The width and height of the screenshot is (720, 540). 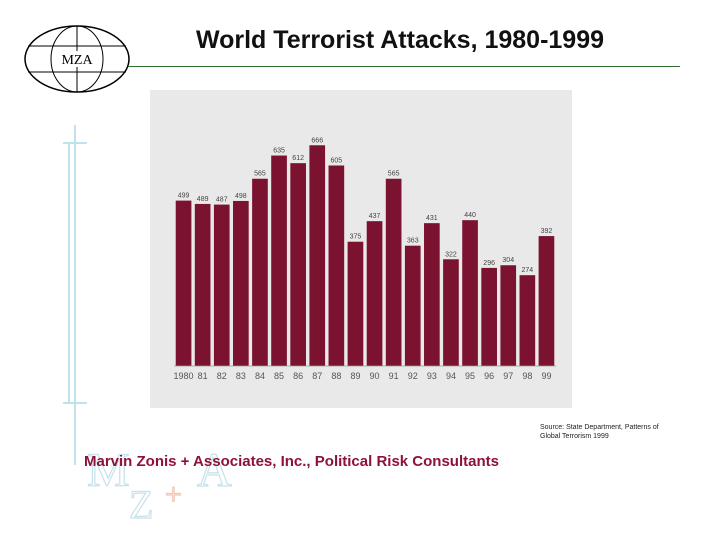 What do you see at coordinates (173, 494) in the screenshot?
I see `watermark-plus: +` at bounding box center [173, 494].